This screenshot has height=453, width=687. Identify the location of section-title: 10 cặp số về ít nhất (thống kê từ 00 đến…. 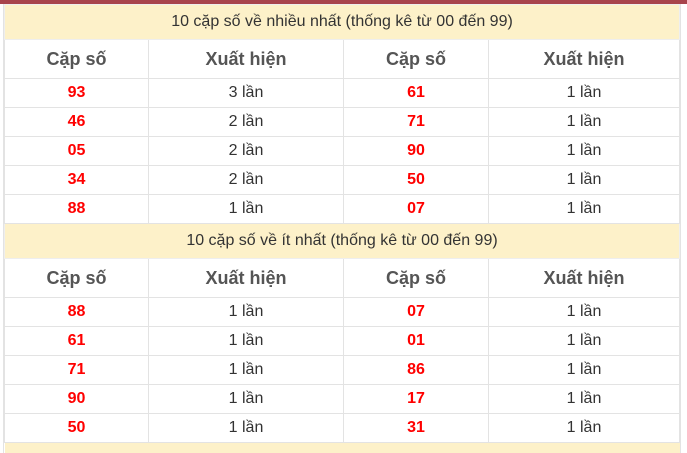
(342, 241).